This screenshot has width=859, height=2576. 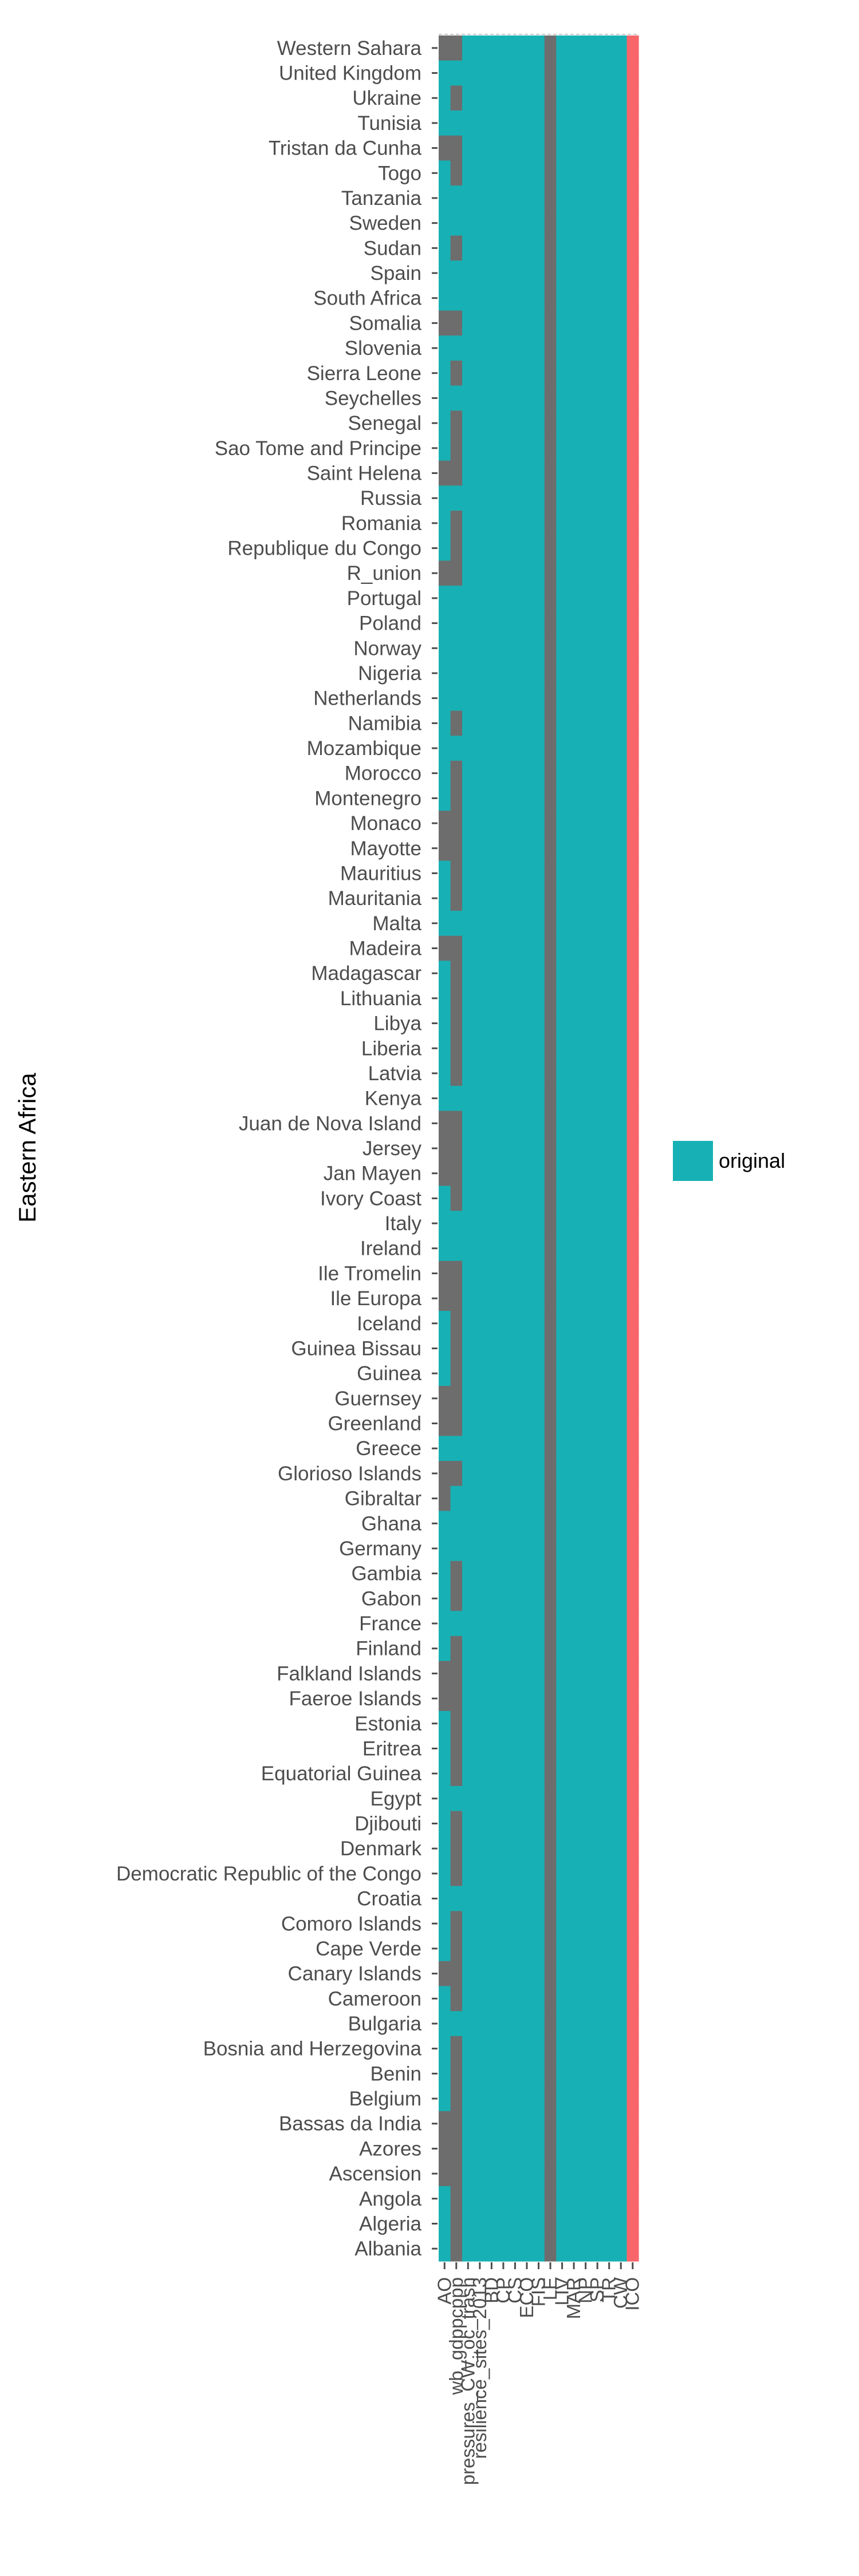 What do you see at coordinates (504, 948) in the screenshot?
I see `cell-madeira-pressures-cw-oc-trash` at bounding box center [504, 948].